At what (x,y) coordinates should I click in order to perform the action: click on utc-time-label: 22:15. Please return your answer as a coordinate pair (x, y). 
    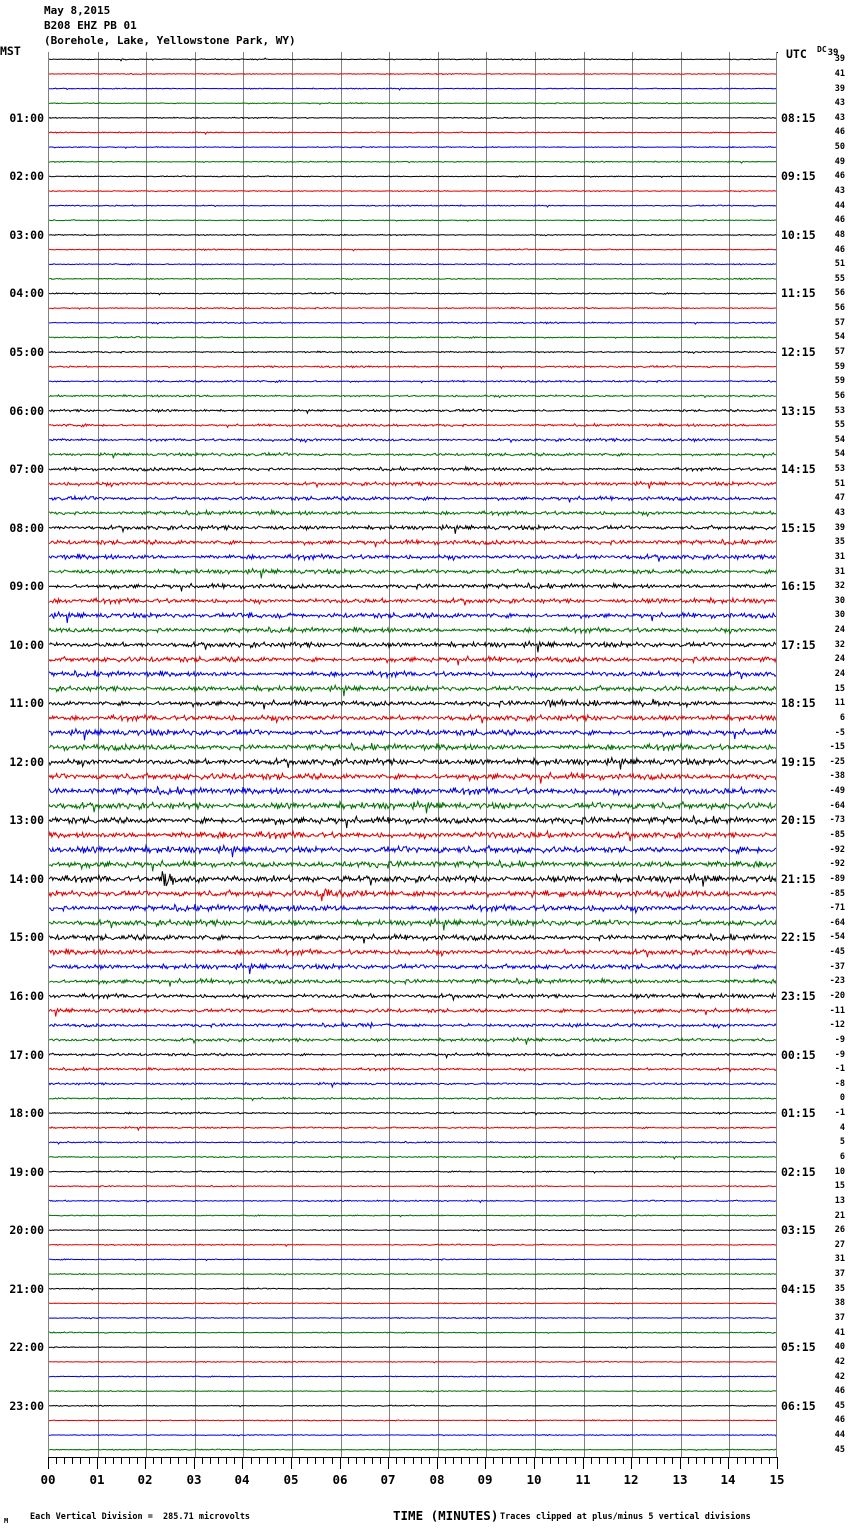
    Looking at the image, I should click on (798, 937).